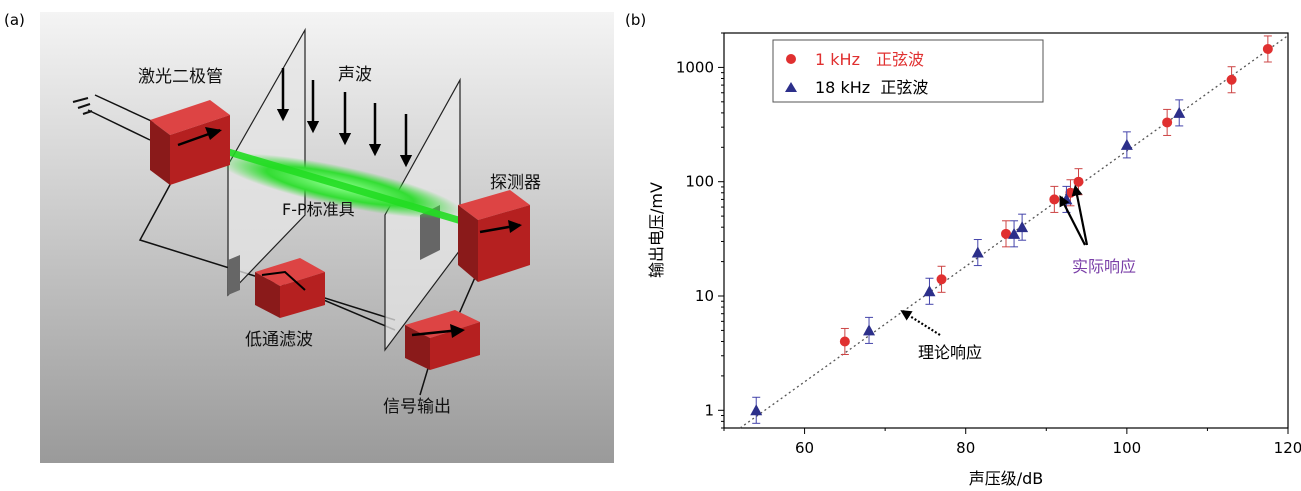  Describe the element at coordinates (920, 323) in the screenshot. I see `annotation-dotted-arrow` at that location.